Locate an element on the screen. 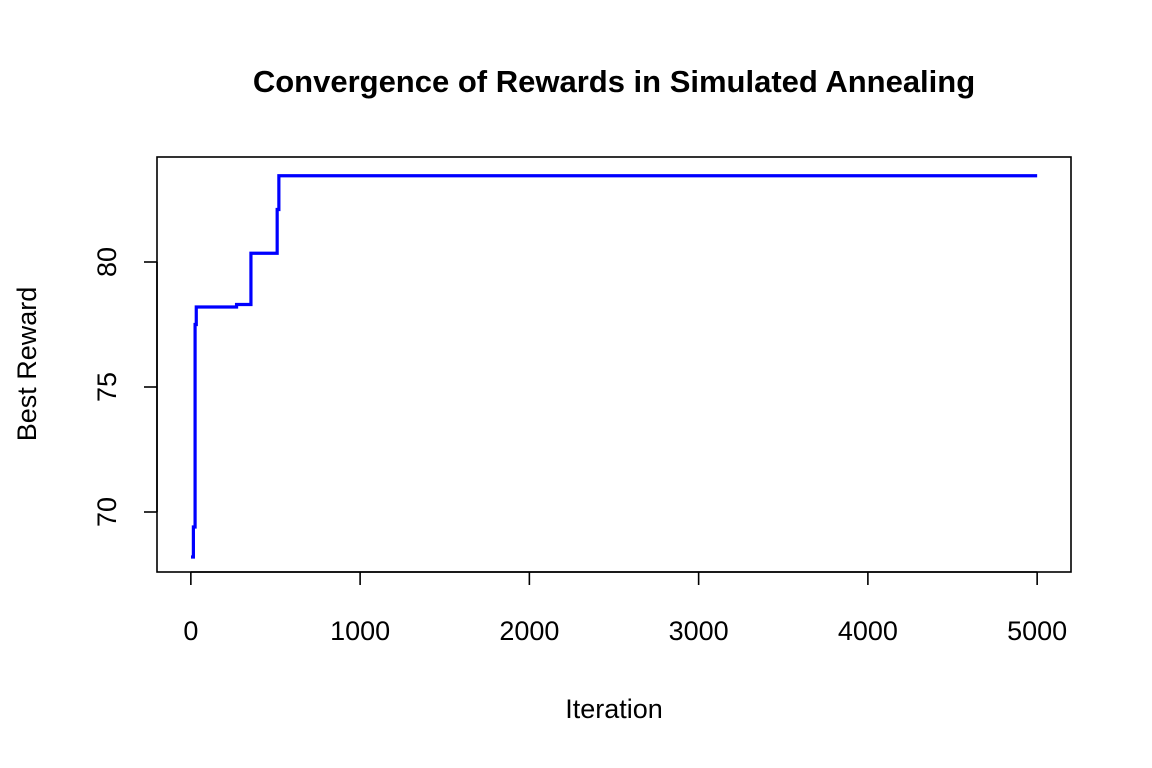  x-tick-label: 0 is located at coordinates (190, 631).